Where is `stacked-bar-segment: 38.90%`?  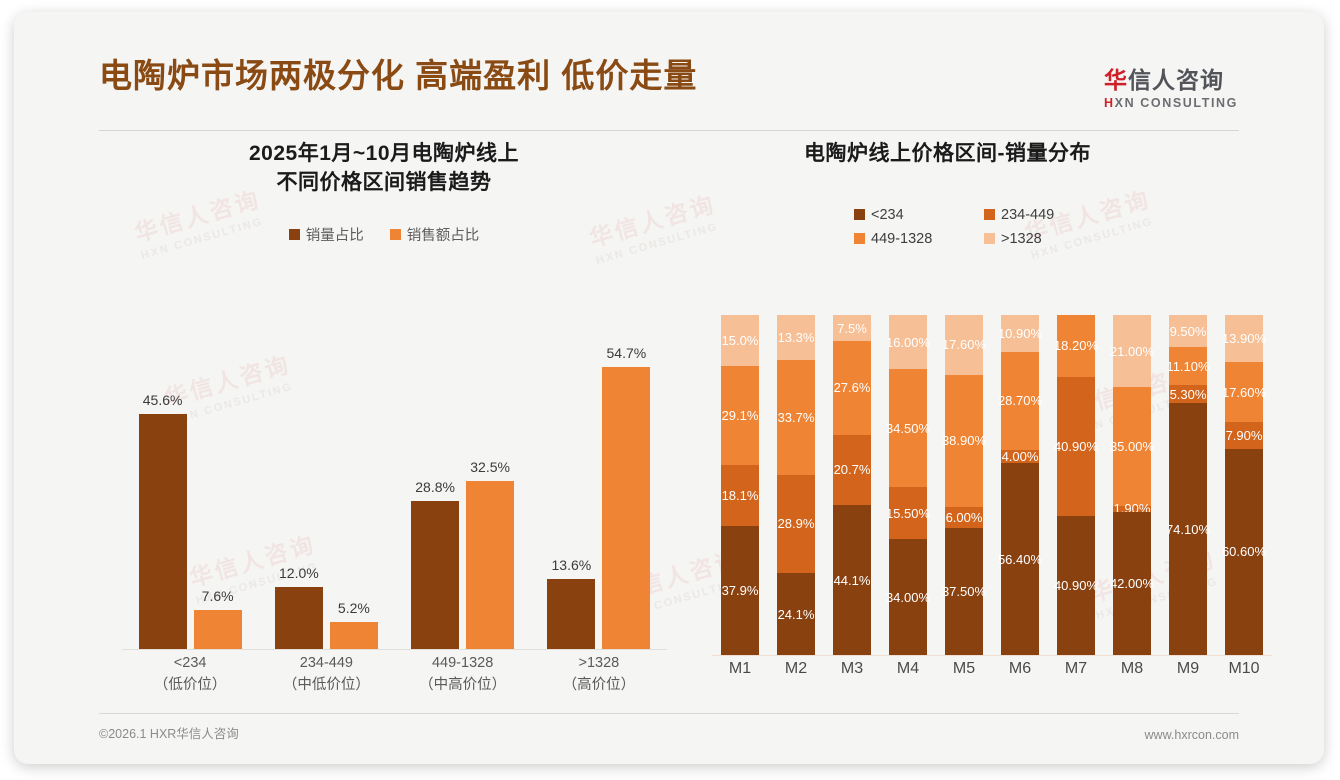
stacked-bar-segment: 38.90% is located at coordinates (964, 441).